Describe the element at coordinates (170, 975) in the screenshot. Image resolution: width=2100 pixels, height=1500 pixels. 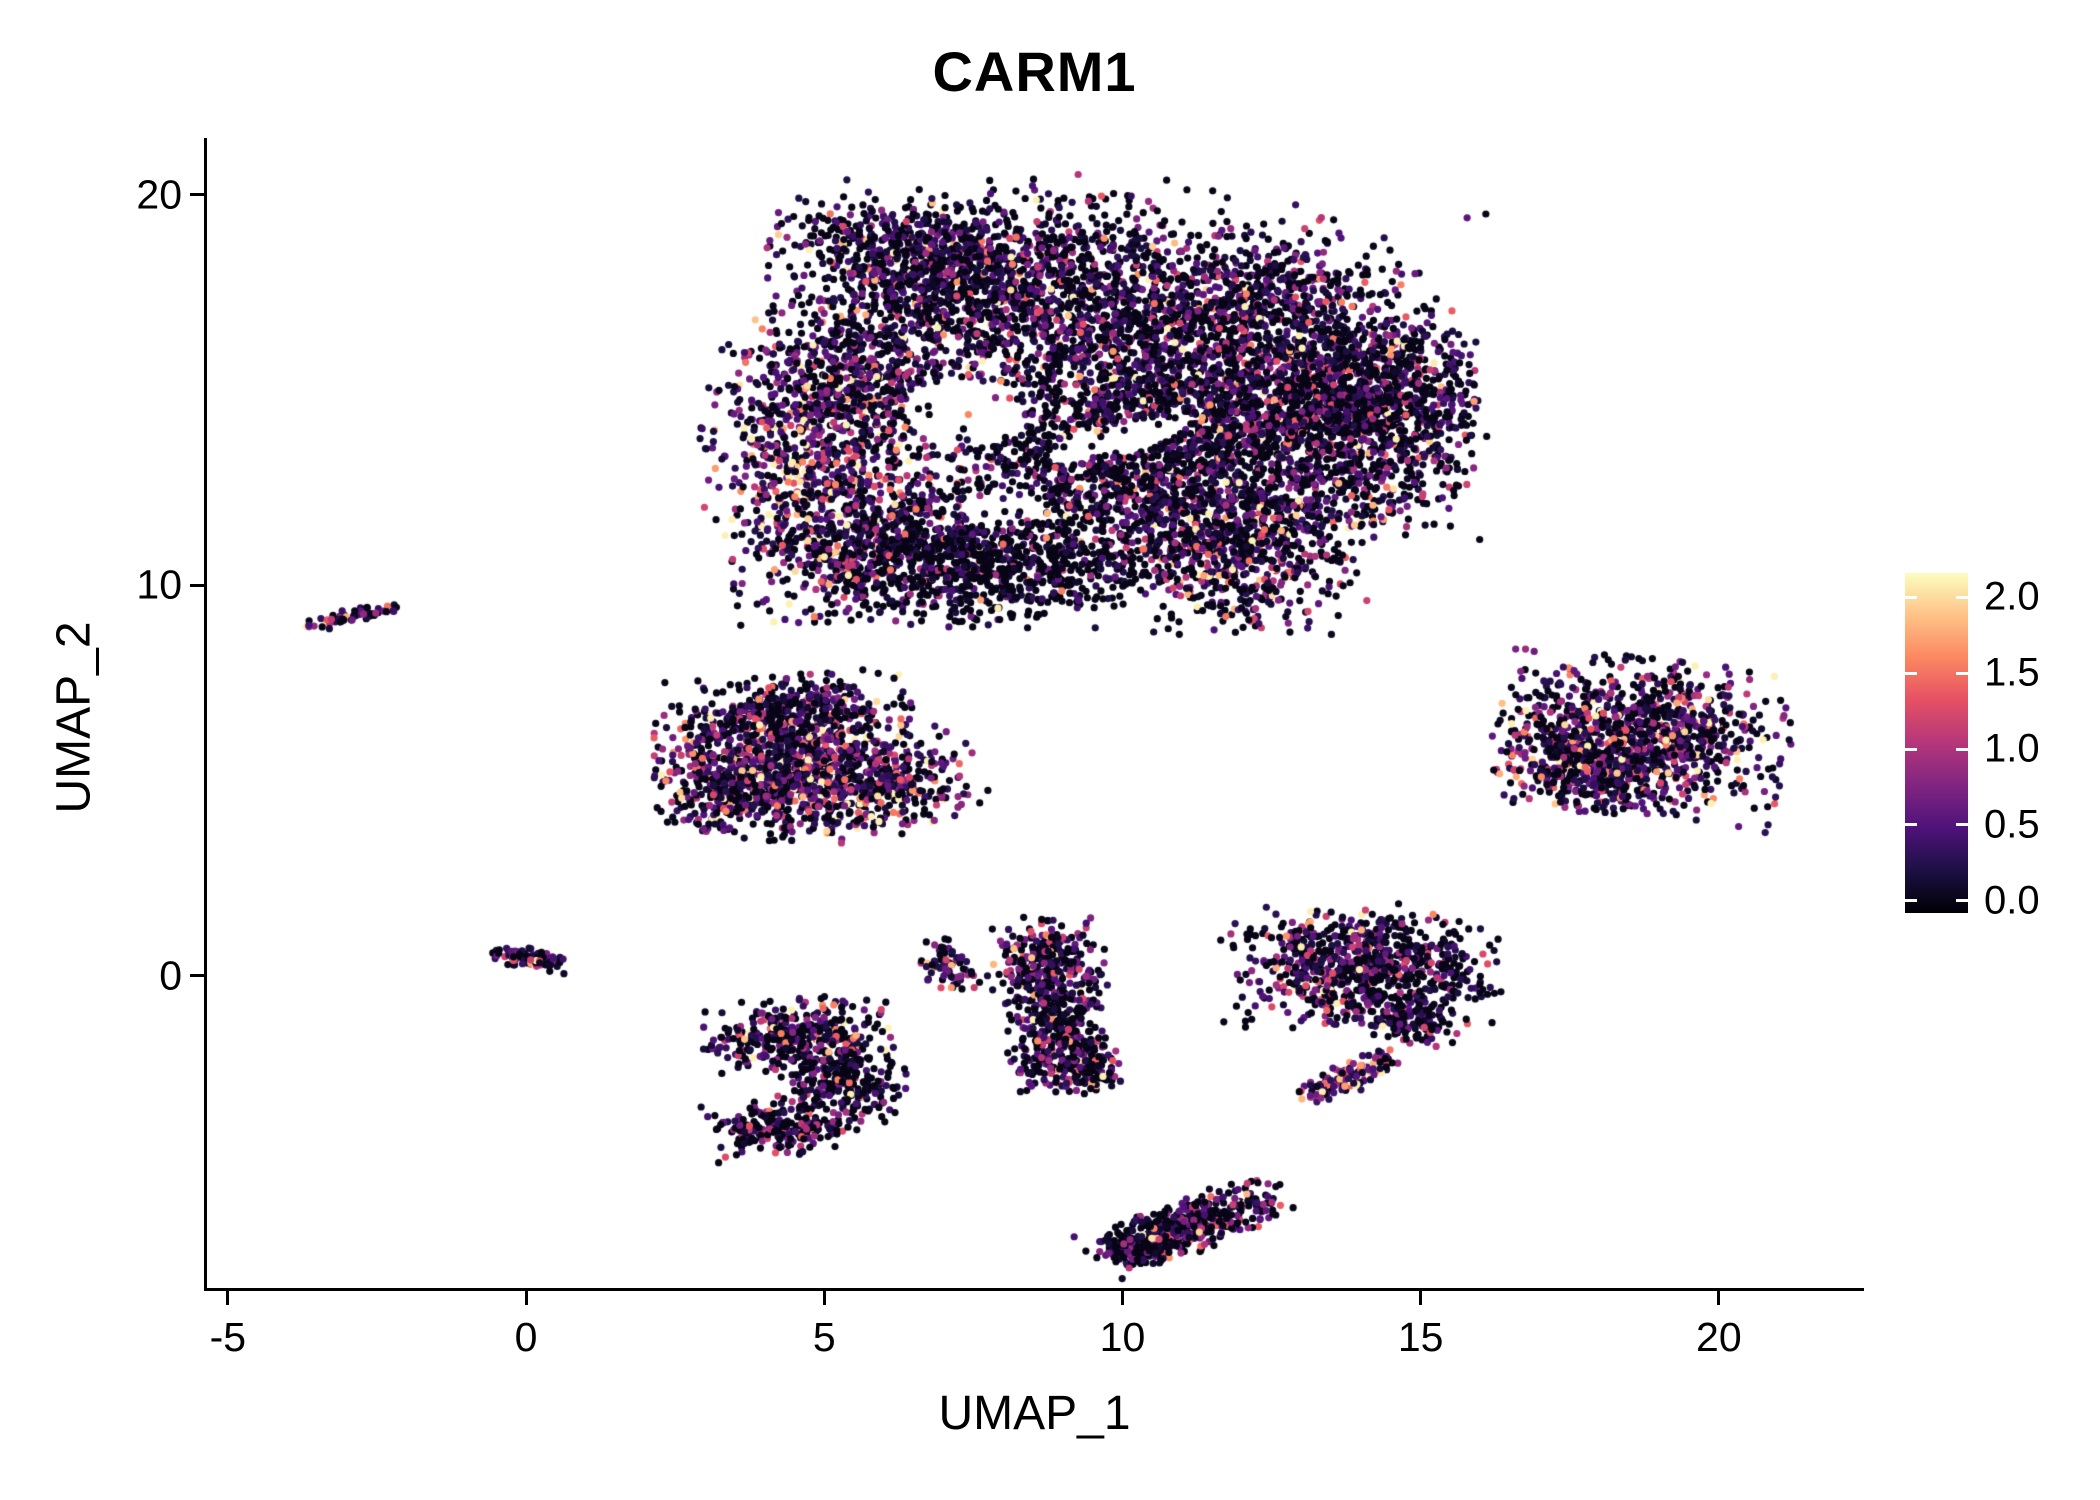
I see `y-tick-label: 0` at that location.